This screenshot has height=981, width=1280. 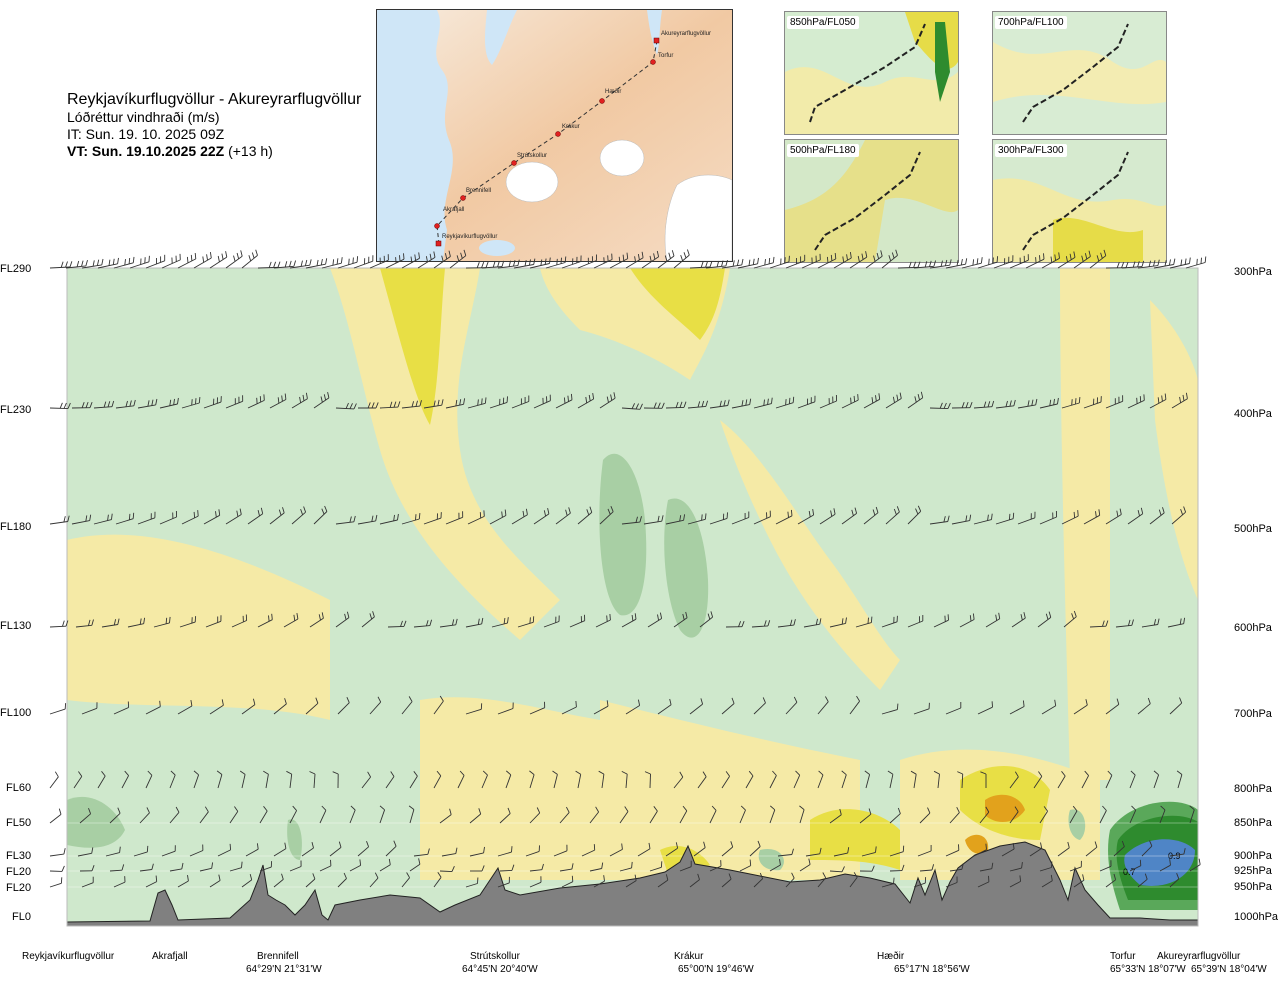 What do you see at coordinates (16, 626) in the screenshot?
I see `fl-label-3: FL130` at bounding box center [16, 626].